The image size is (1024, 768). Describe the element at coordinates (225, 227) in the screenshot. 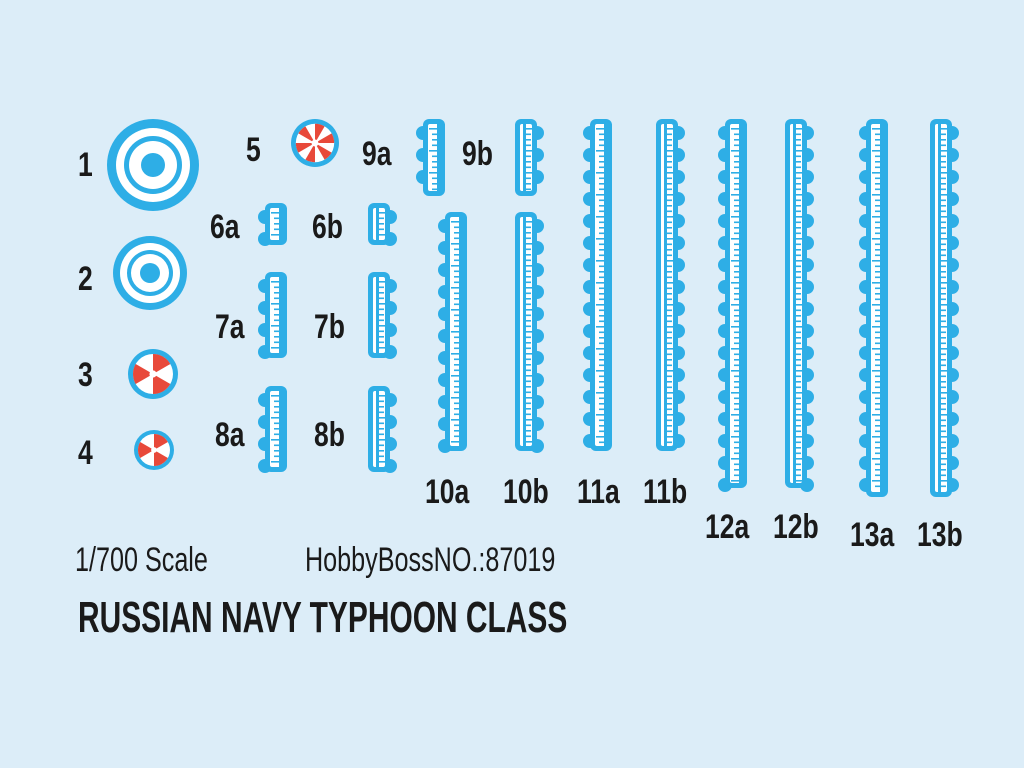

I see `label-6a: 6a` at that location.